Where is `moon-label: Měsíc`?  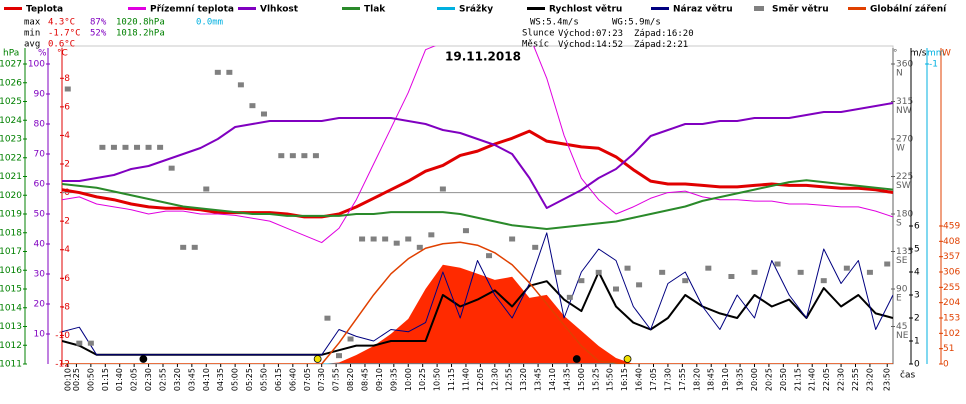 moon-label: Měsíc is located at coordinates (535, 45).